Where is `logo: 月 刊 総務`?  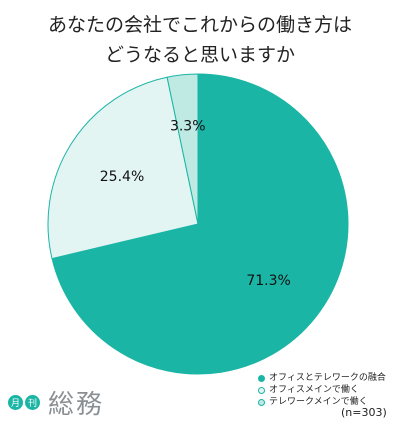 logo: 月 刊 総務 is located at coordinates (56, 402).